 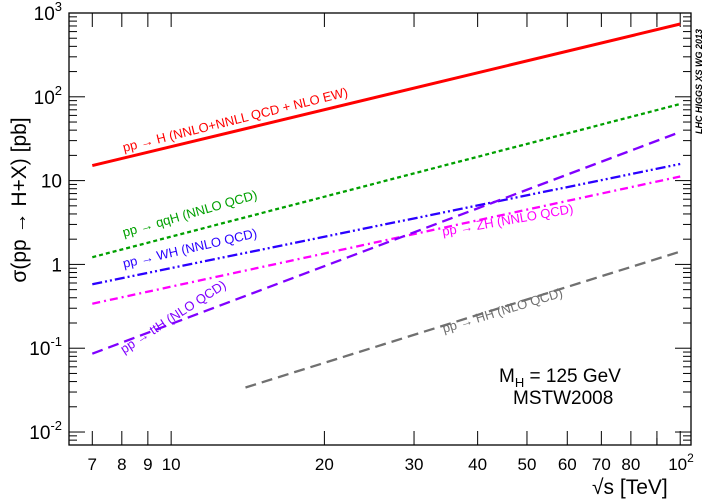 I want to click on y-axis-title: σ(pp → H+X) [pb], so click(x=19, y=199).